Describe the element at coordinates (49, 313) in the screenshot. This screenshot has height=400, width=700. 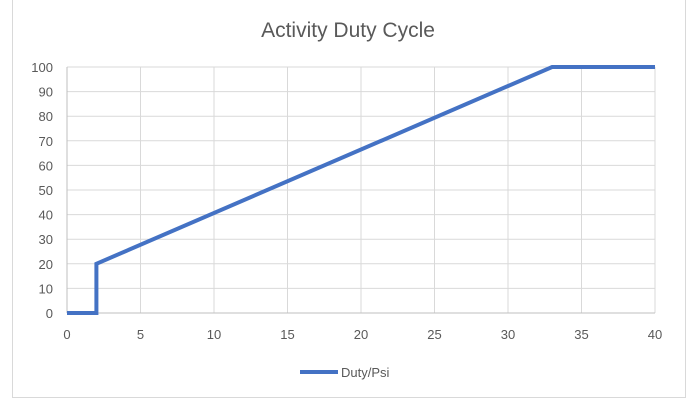
I see `y-tick-label: 0` at that location.